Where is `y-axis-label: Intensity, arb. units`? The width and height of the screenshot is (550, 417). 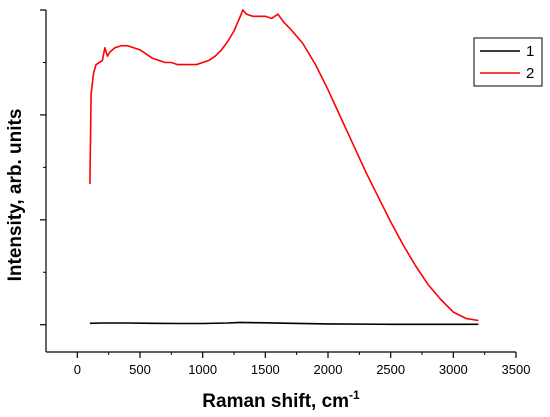
y-axis-label: Intensity, arb. units is located at coordinates (15, 195).